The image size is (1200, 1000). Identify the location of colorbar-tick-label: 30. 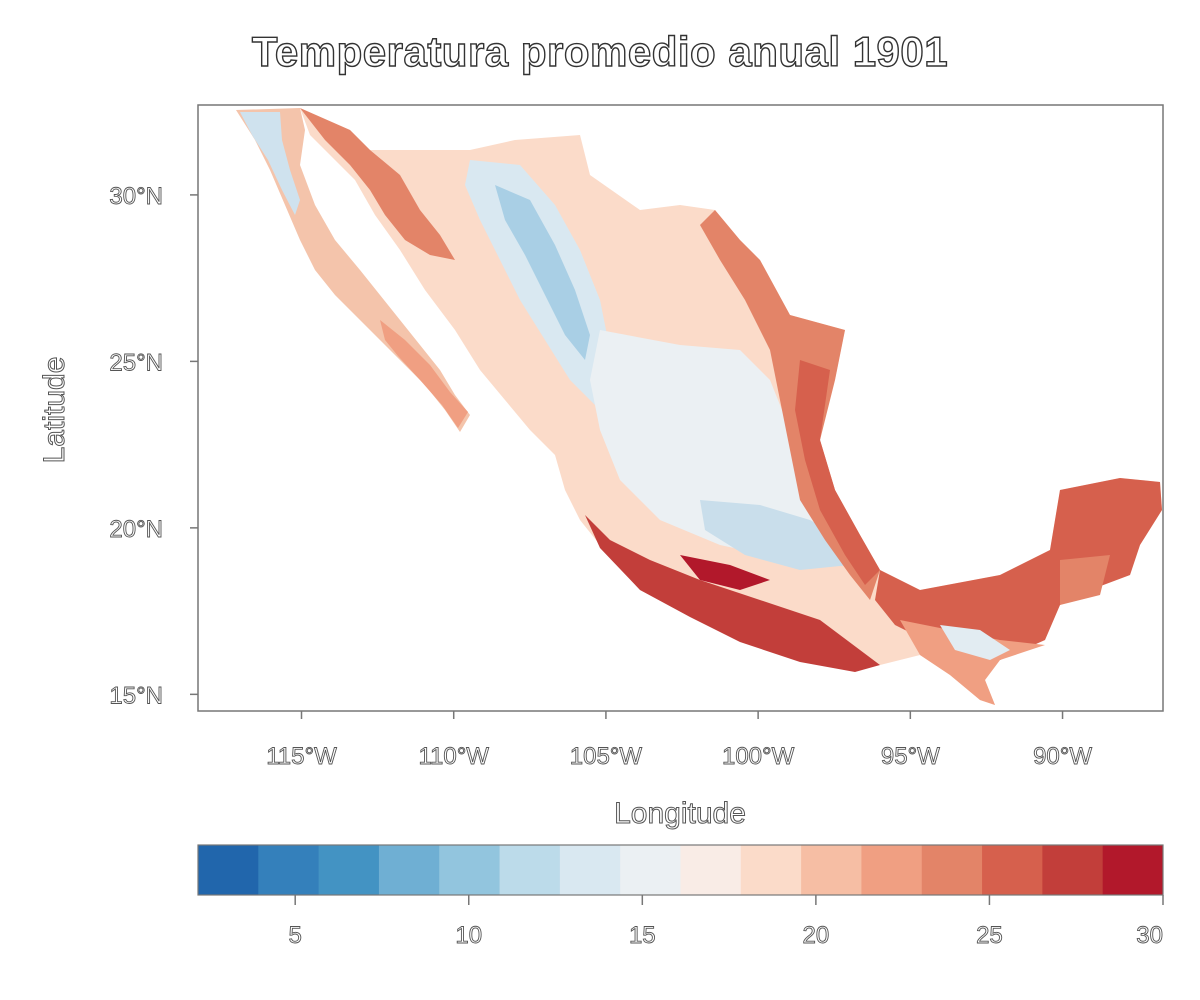
(1149, 935).